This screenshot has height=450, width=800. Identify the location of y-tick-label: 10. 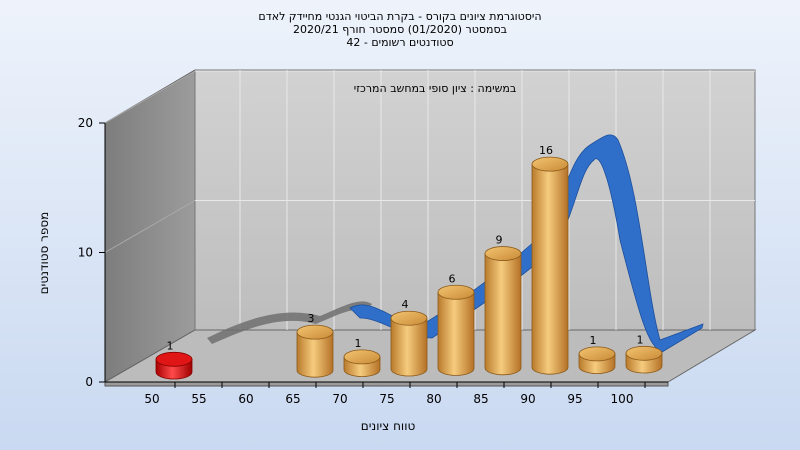
(85, 253).